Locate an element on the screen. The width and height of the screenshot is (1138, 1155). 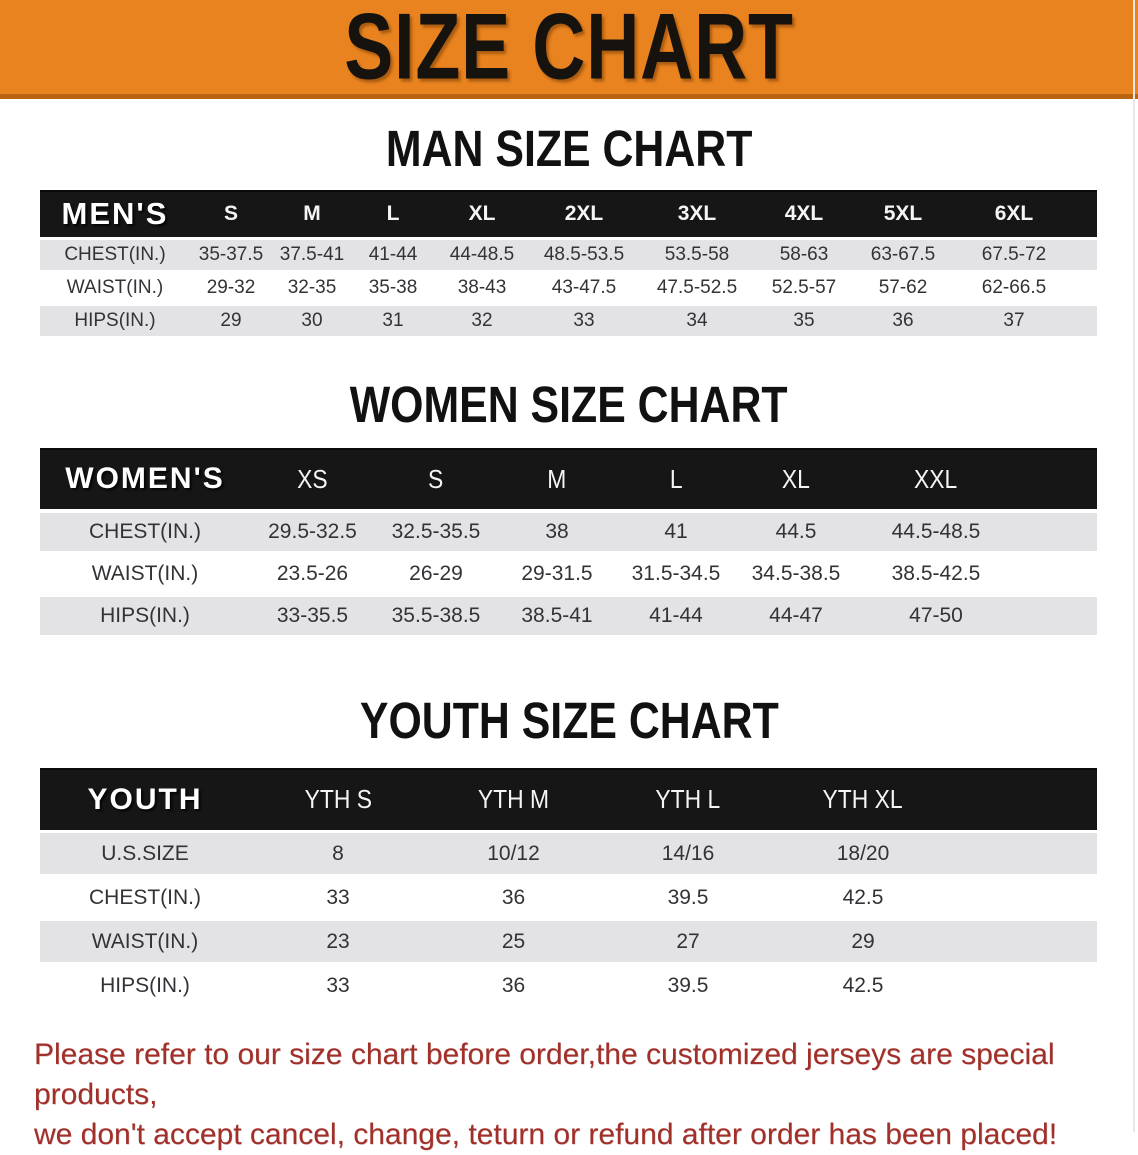
cell: 30 is located at coordinates (312, 320).